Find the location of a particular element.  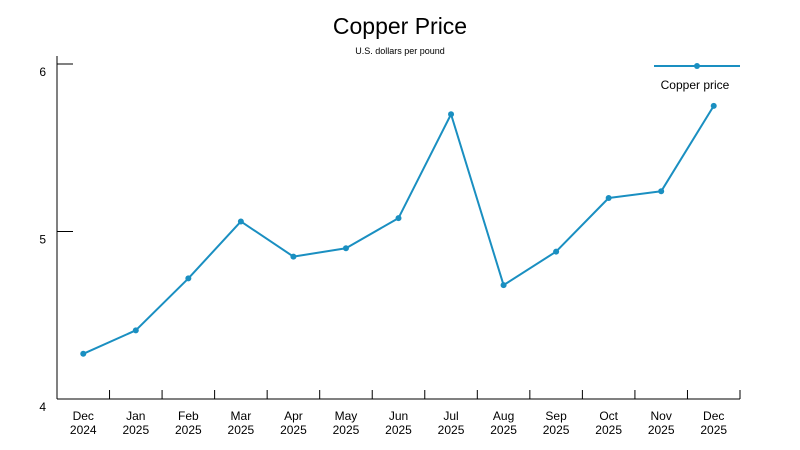

x-tick-label: Jul 2025 is located at coordinates (451, 423).